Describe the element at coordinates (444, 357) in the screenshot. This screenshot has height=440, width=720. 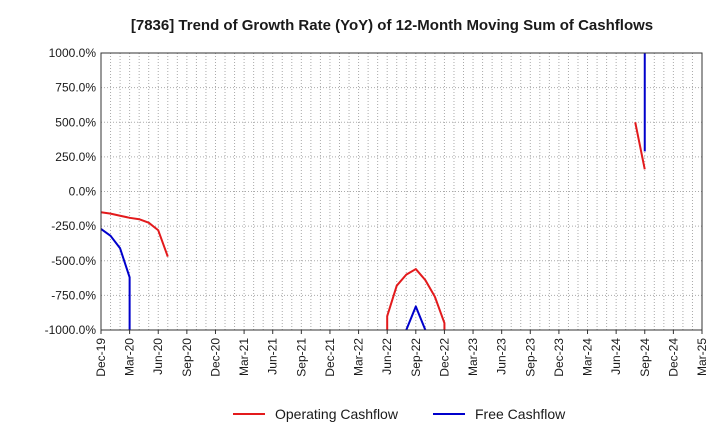
I see `x-tick-label: Dec-22` at that location.